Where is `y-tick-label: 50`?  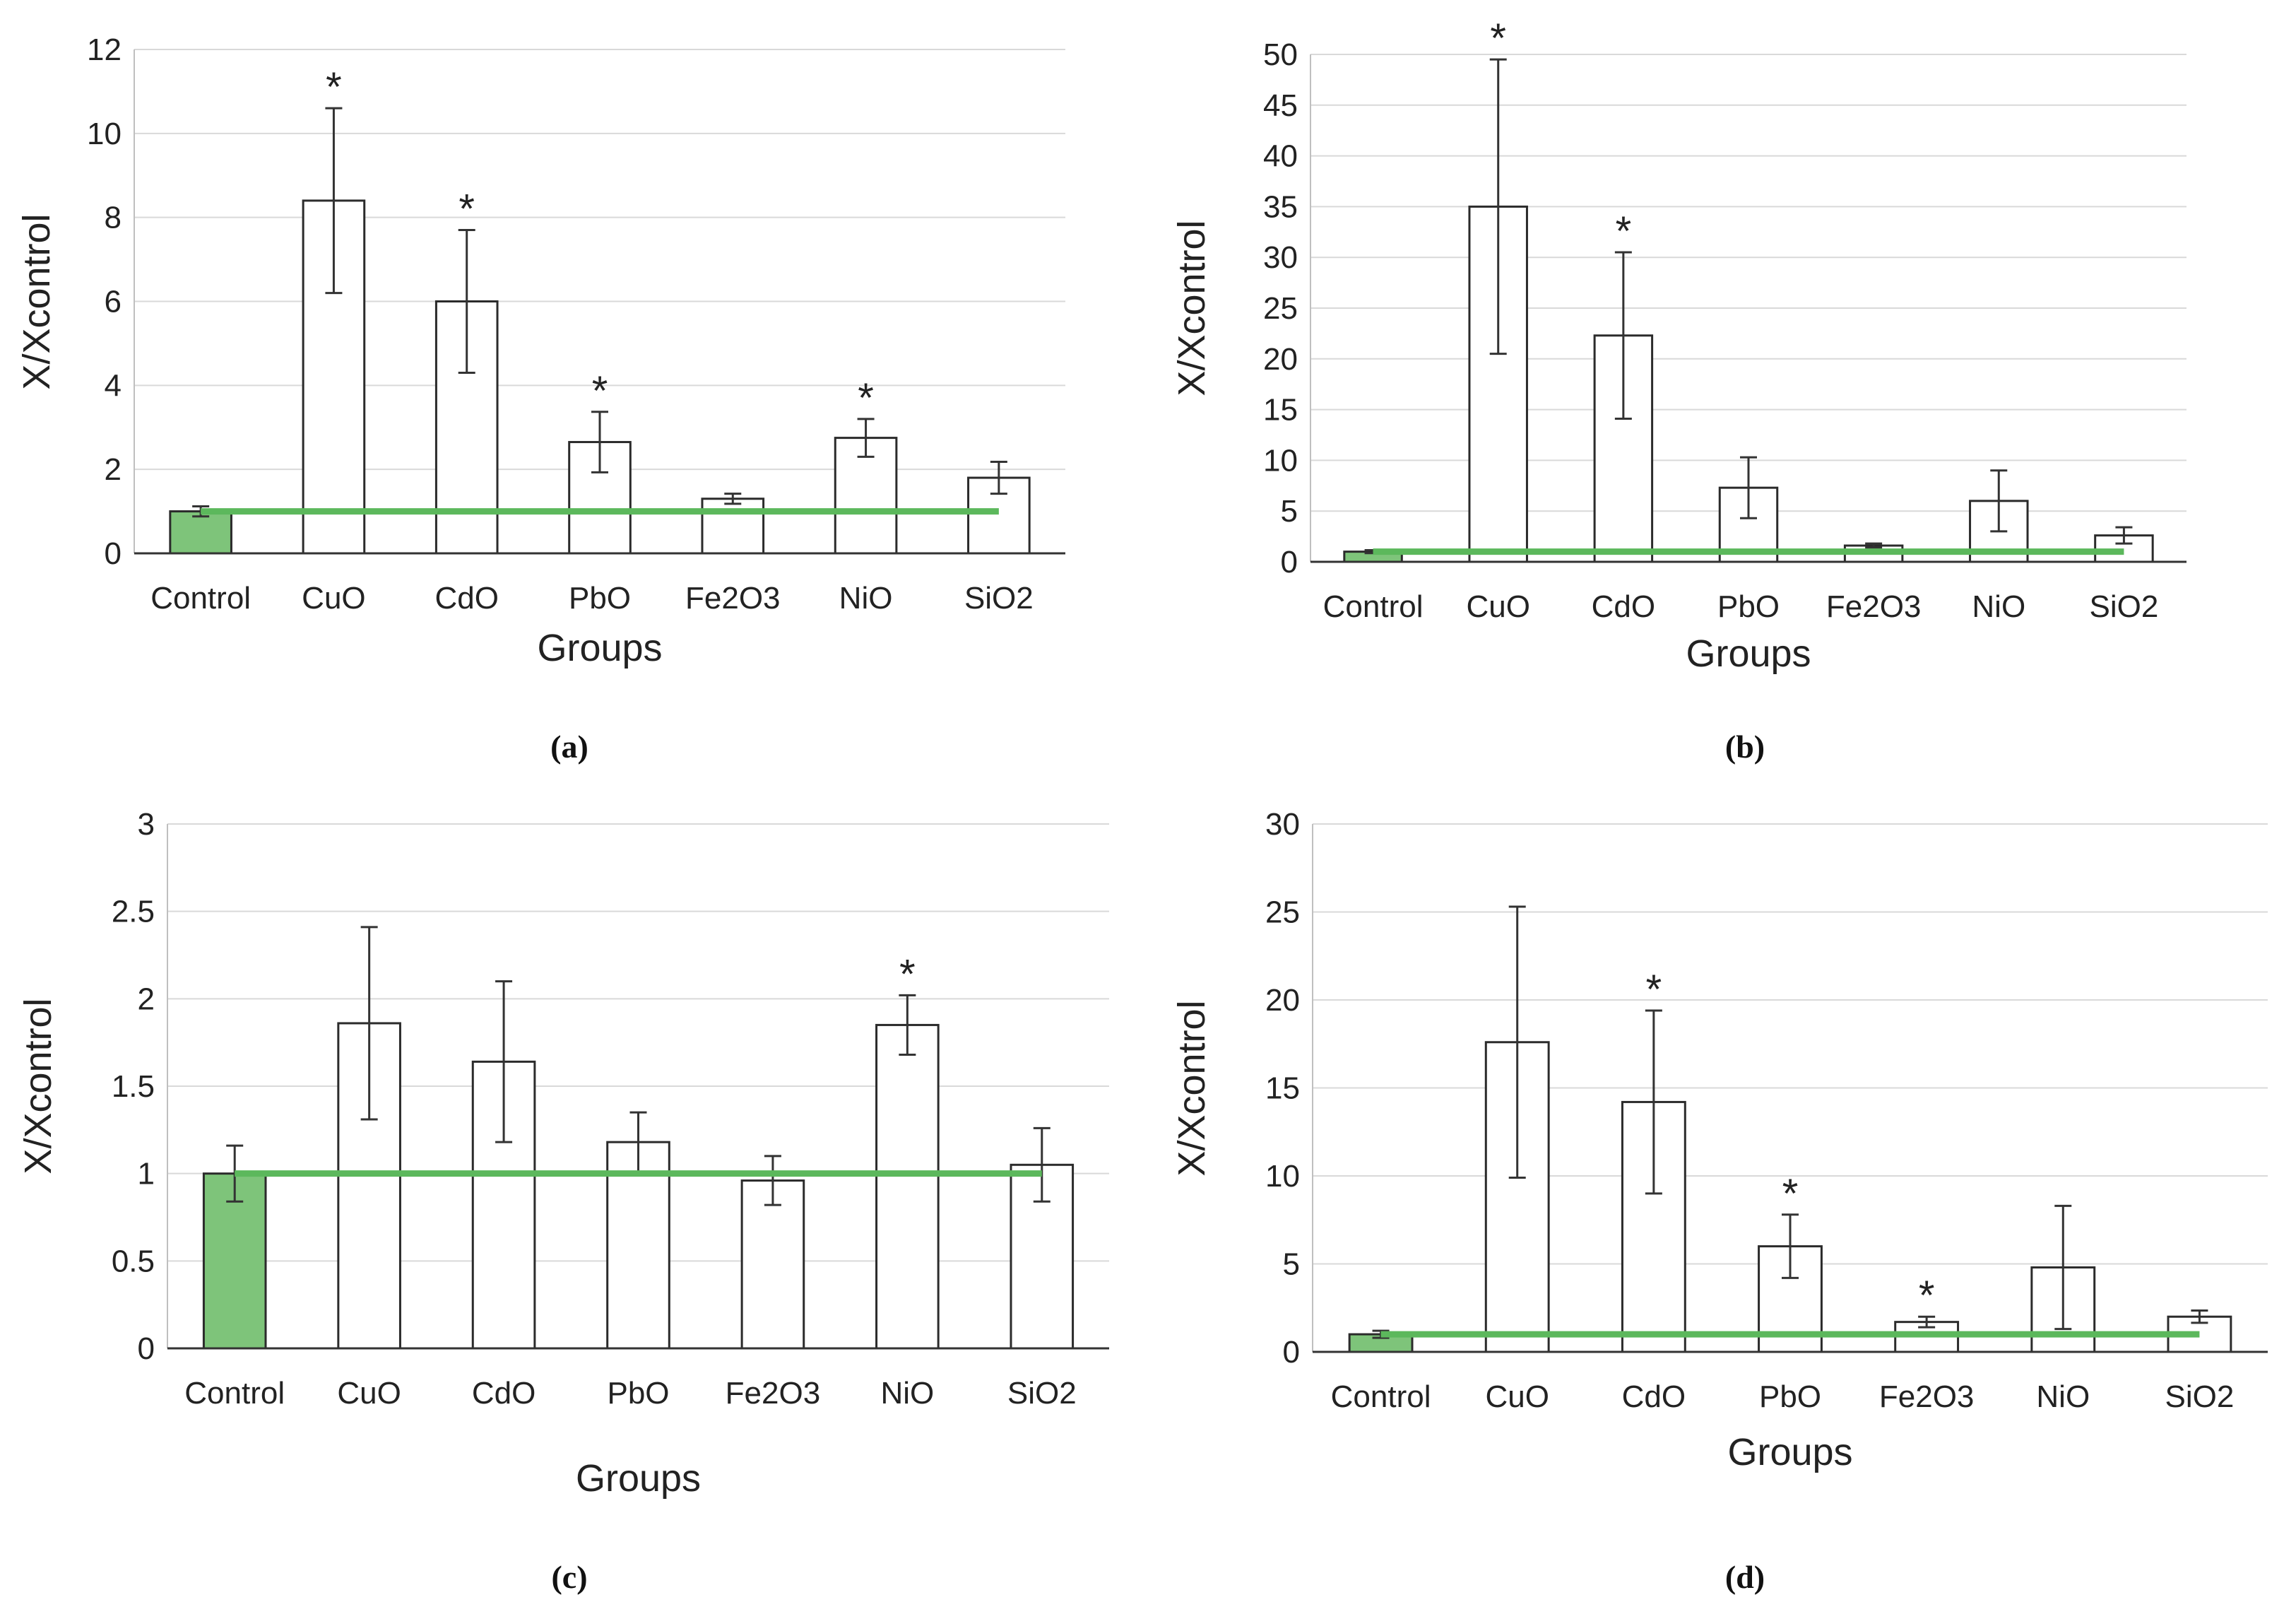 y-tick-label: 50 is located at coordinates (1281, 54).